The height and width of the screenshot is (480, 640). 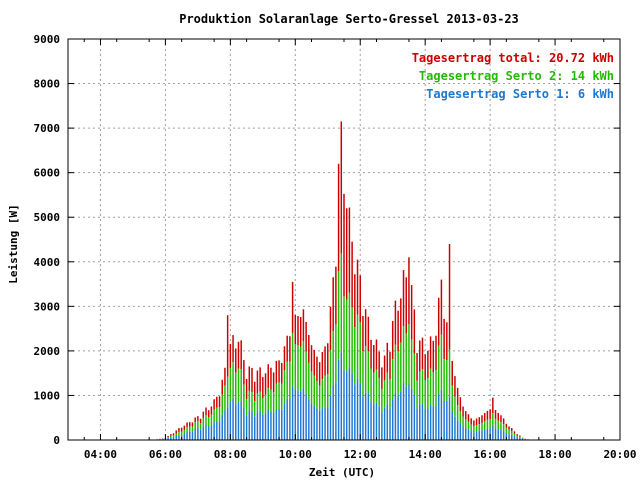 What do you see at coordinates (47, 351) in the screenshot?
I see `y-tick-label: 2000` at bounding box center [47, 351].